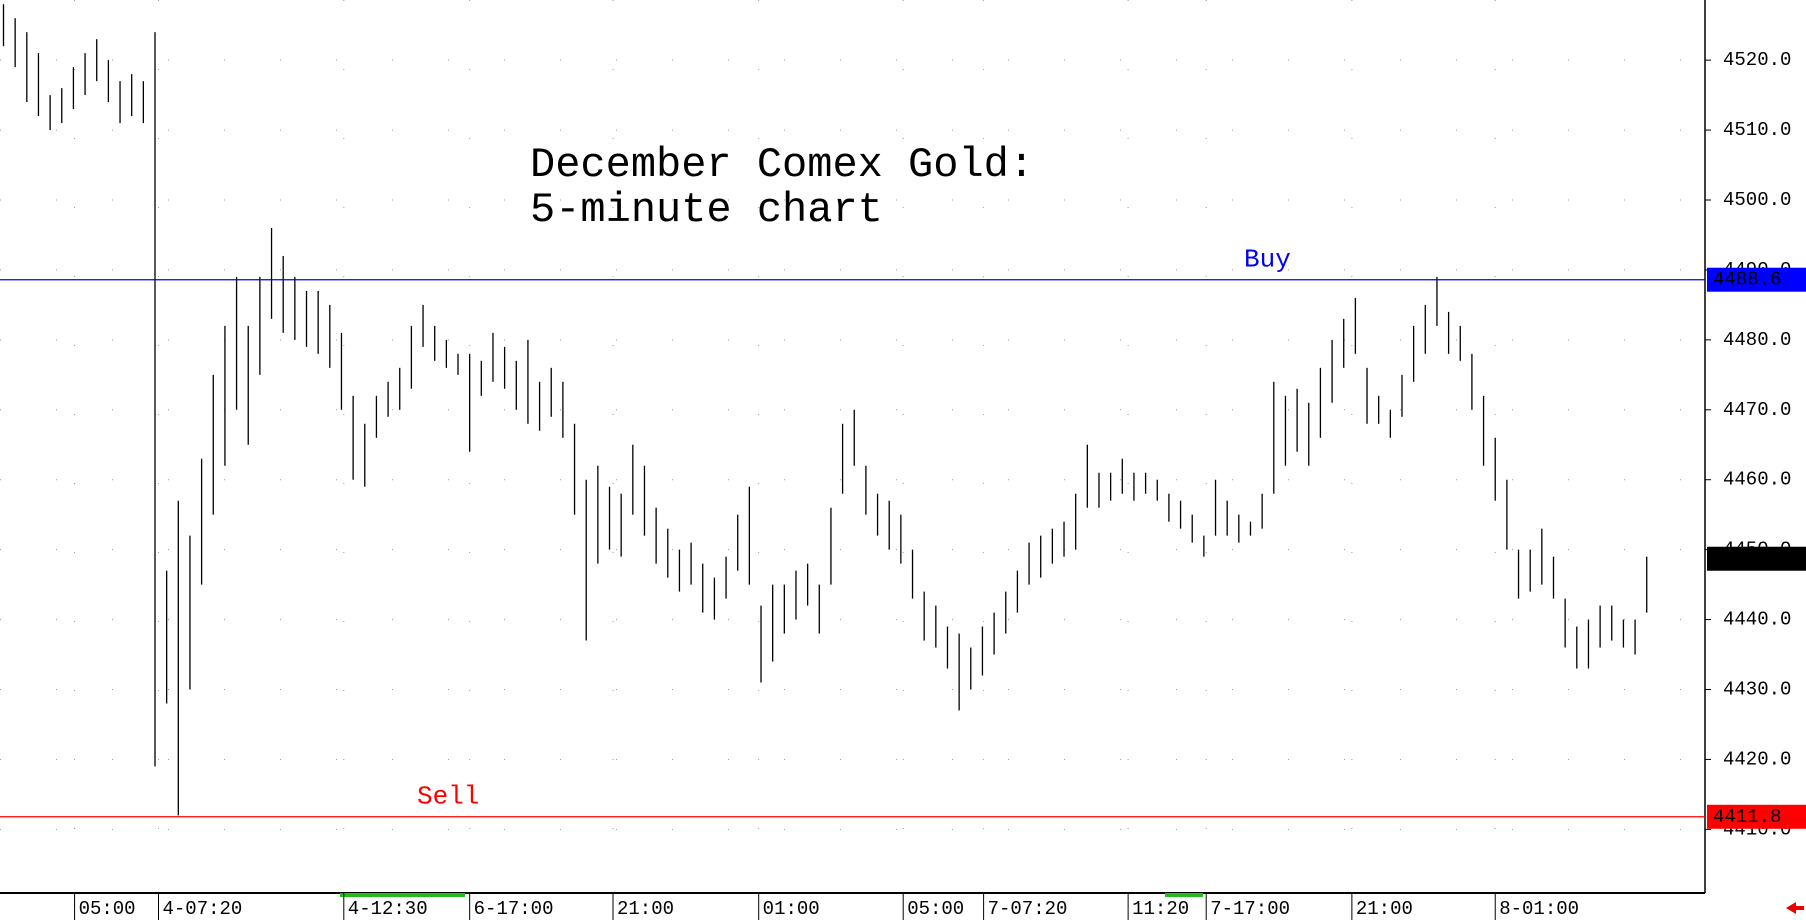 The height and width of the screenshot is (920, 1806). I want to click on last-price-label: 4448.7, so click(1747, 559).